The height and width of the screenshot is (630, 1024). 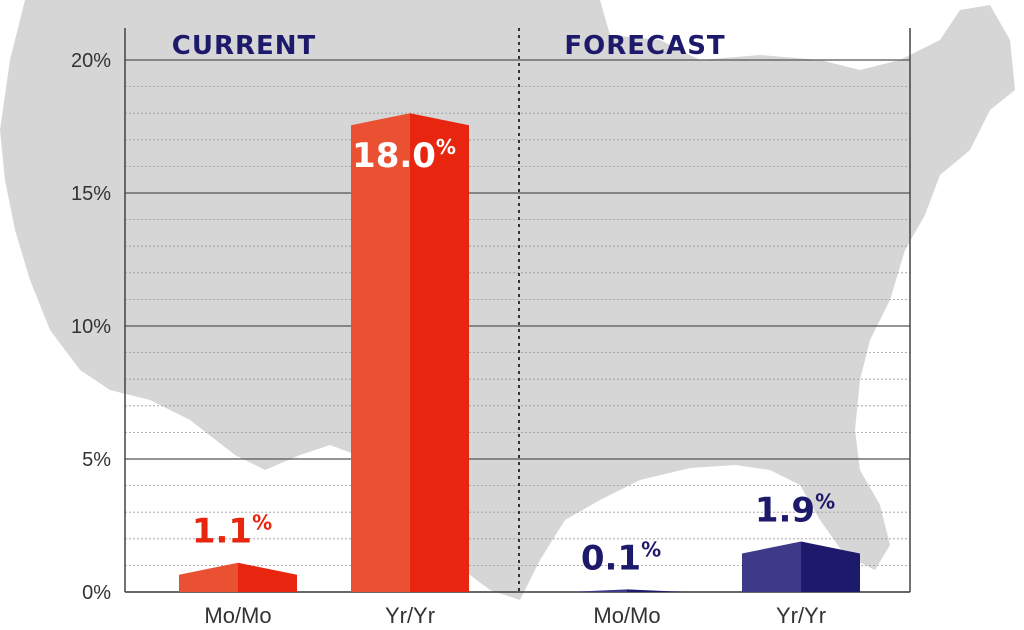 What do you see at coordinates (621, 557) in the screenshot?
I see `data-label: 0.1%` at bounding box center [621, 557].